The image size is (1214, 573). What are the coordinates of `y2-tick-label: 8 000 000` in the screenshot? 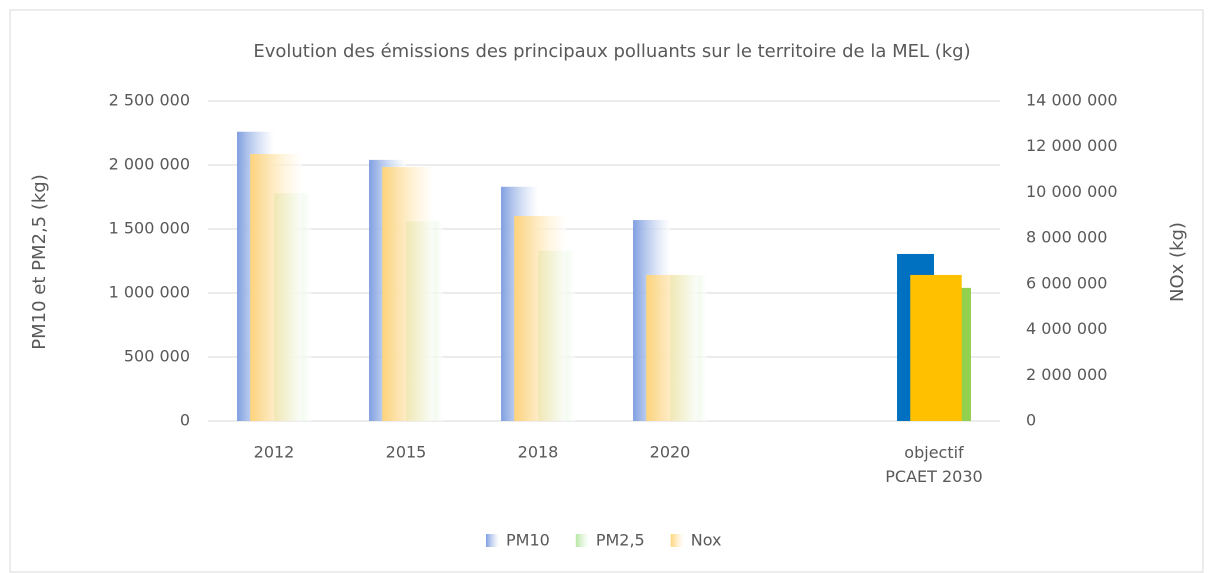 It's located at (1066, 237).